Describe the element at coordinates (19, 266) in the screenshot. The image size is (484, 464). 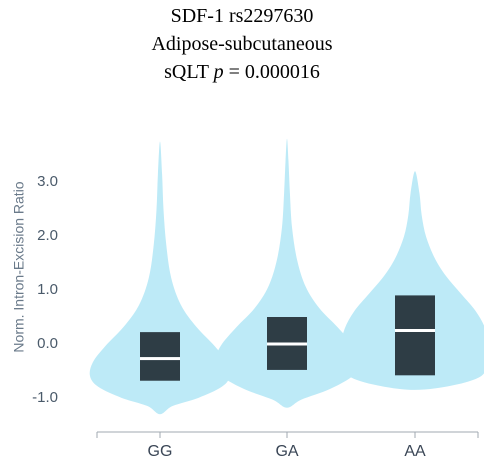
I see `y-axis-label: Norm. Intron-Excision Ratio` at that location.